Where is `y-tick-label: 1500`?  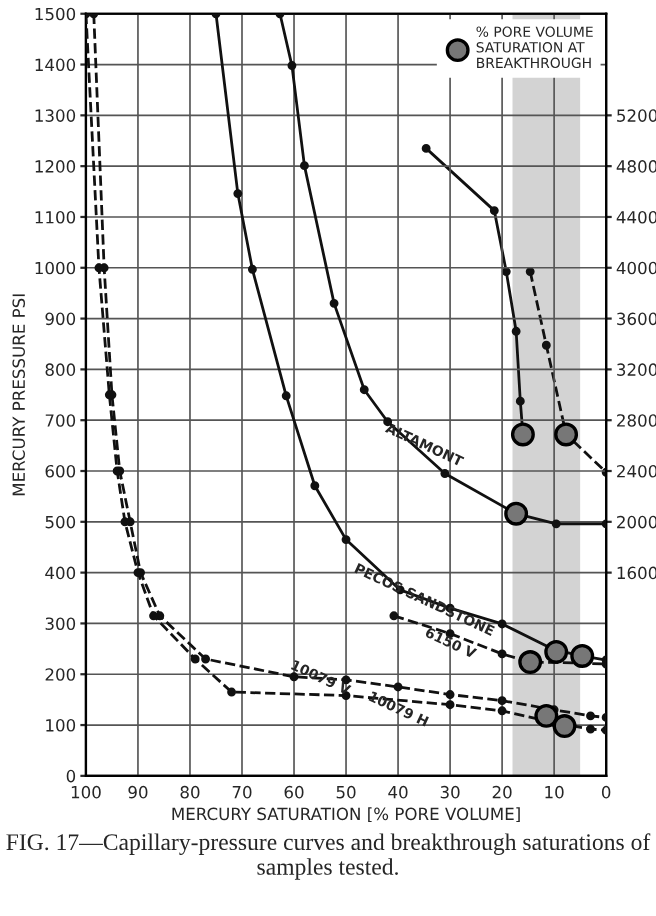
y-tick-label: 1500 is located at coordinates (55, 14).